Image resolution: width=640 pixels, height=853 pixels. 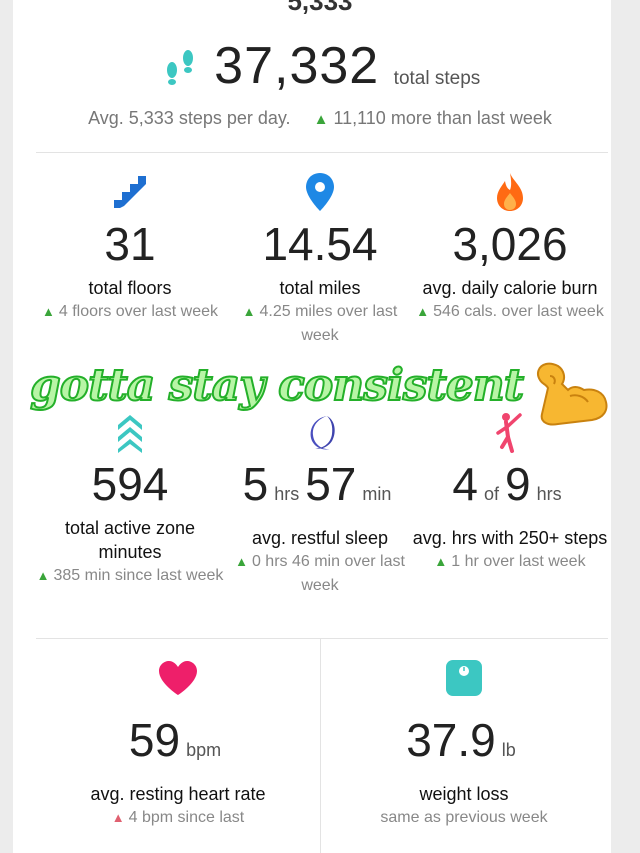 What do you see at coordinates (178, 678) in the screenshot?
I see `heart-icon` at bounding box center [178, 678].